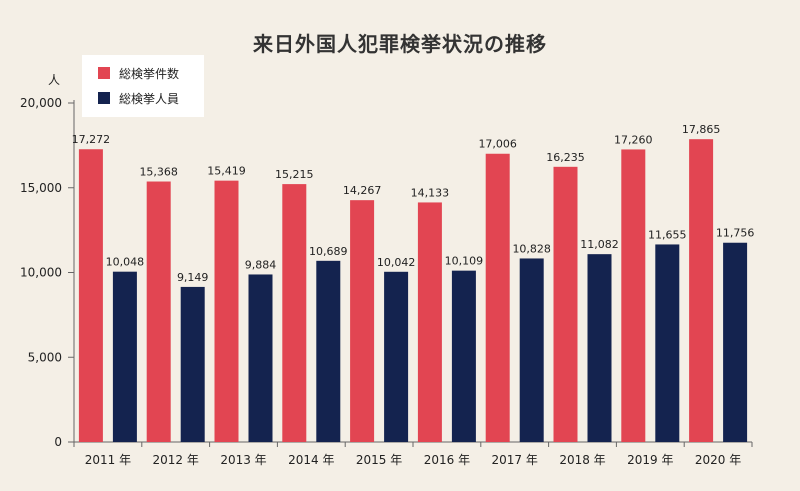  I want to click on data-label-cases: 17,272, so click(91, 139).